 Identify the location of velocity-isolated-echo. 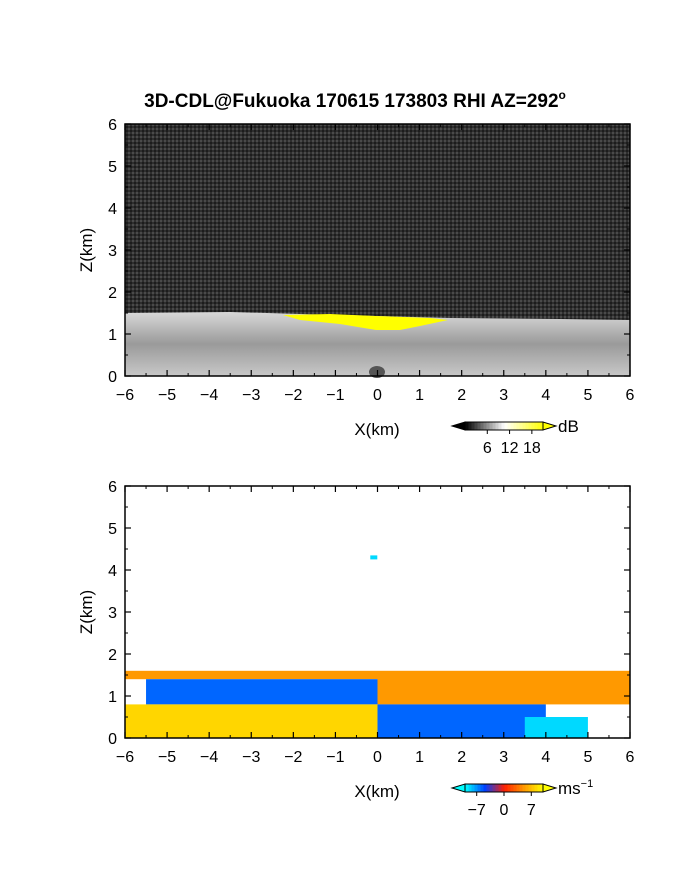
(374, 557).